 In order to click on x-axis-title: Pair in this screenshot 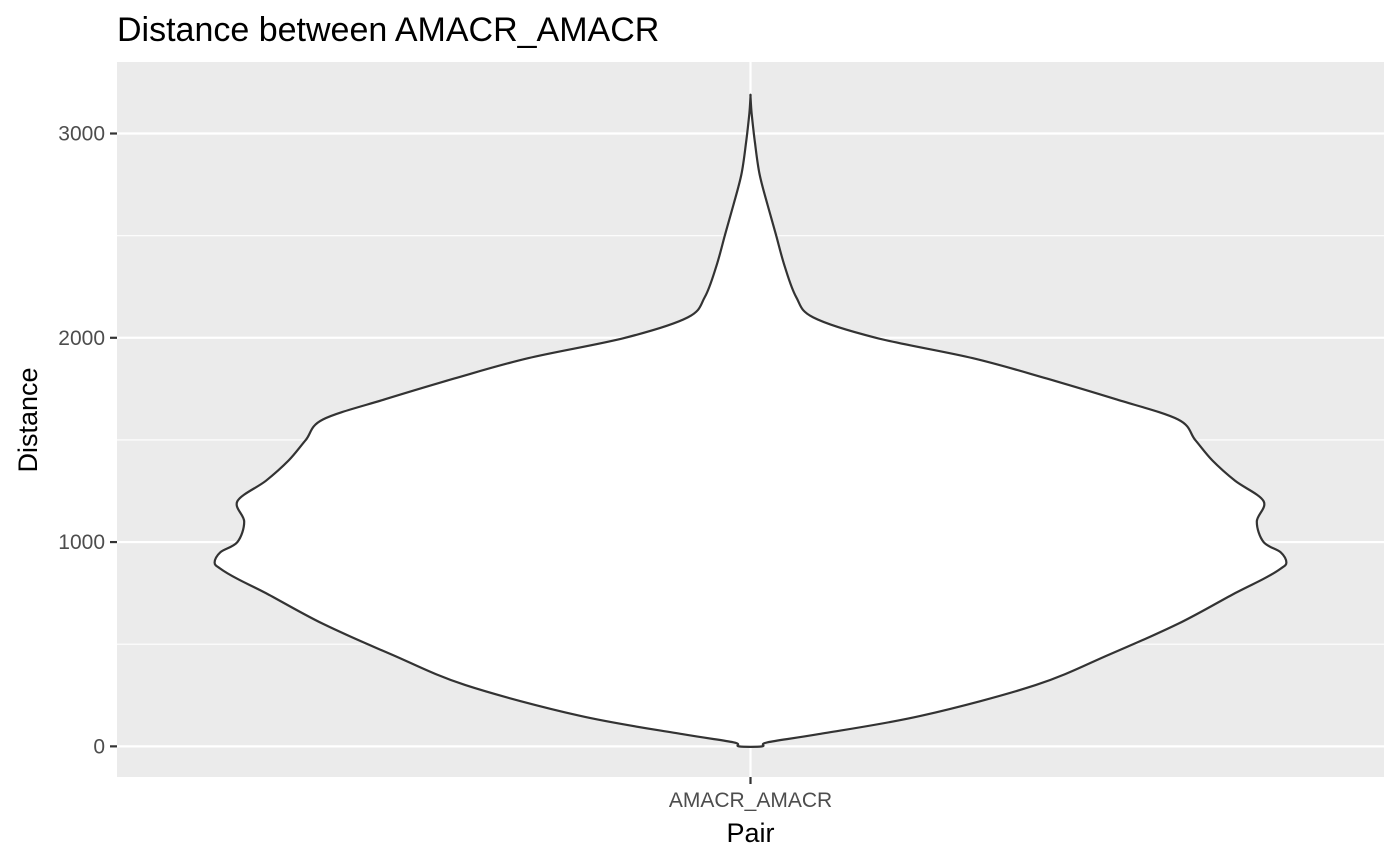, I will do `click(750, 833)`.